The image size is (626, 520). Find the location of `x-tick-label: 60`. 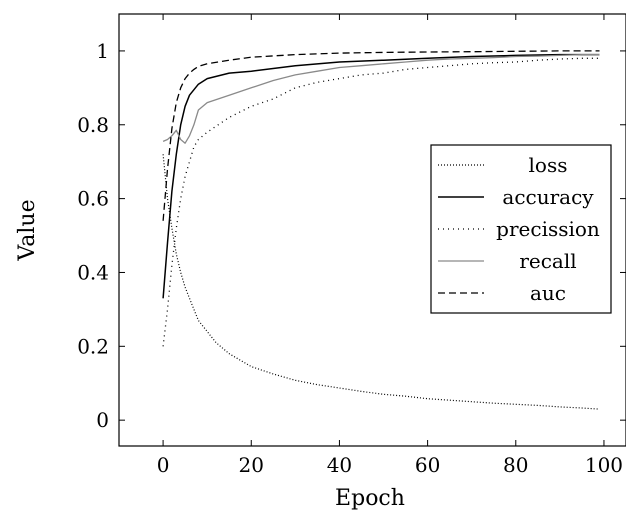

x-tick-label: 60 is located at coordinates (427, 465).